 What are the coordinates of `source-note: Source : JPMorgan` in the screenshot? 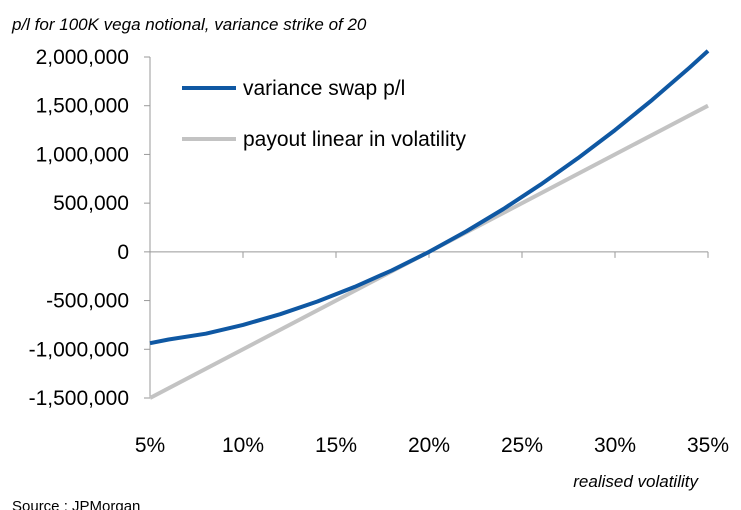 It's located at (76, 504).